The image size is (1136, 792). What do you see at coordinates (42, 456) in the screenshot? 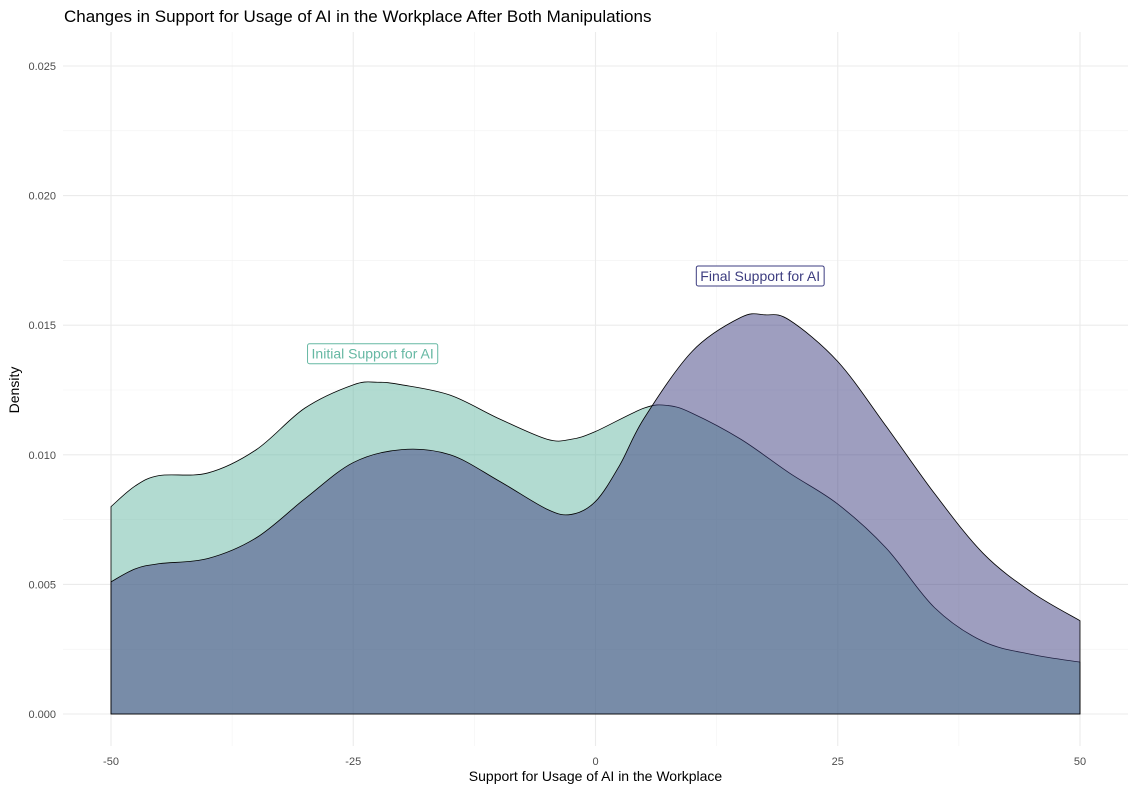
I see `y-tick-label: 0.010` at bounding box center [42, 456].